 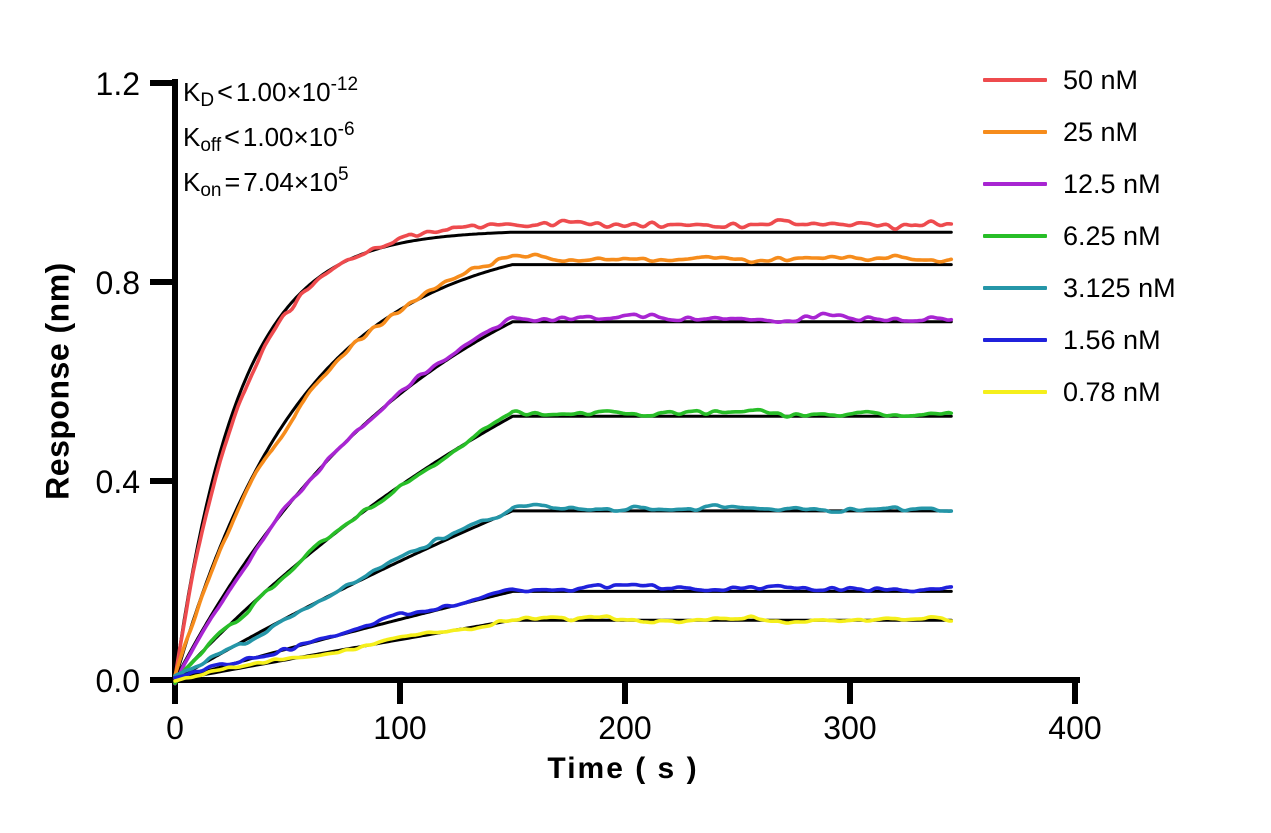 I want to click on koff-annotation: Koff <1.00×10-6, so click(x=270, y=137).